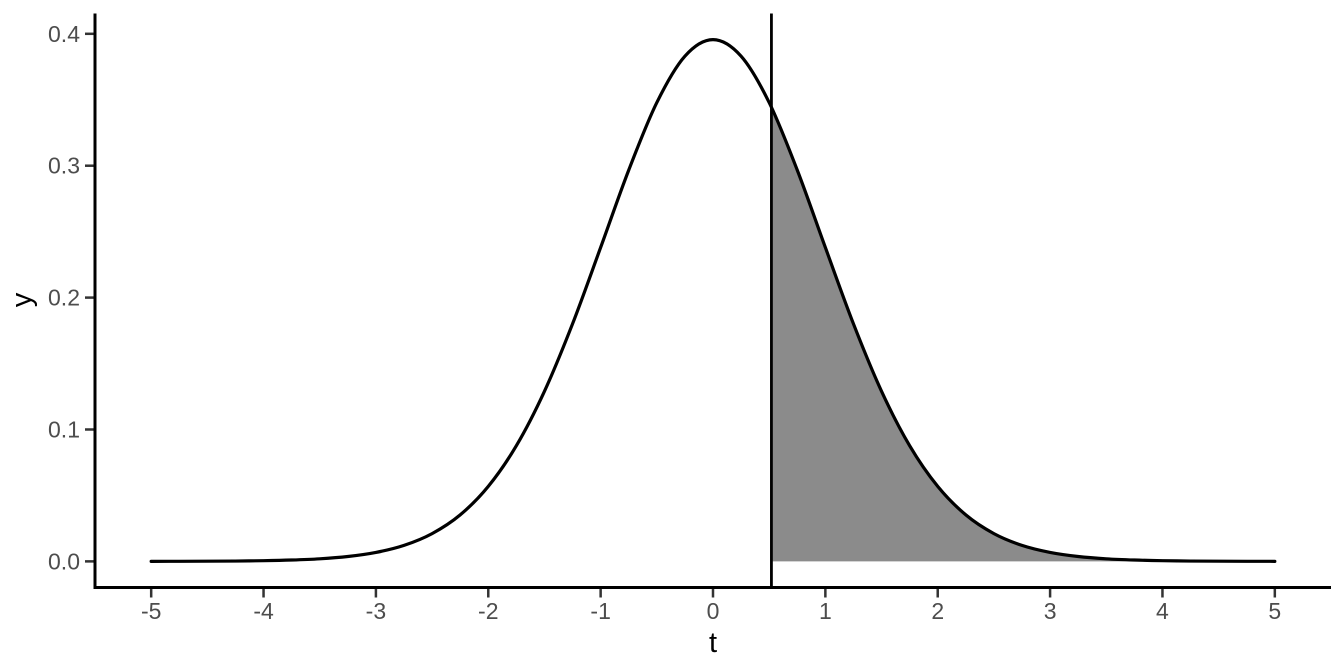  What do you see at coordinates (64, 561) in the screenshot?
I see `y-tick-label: 0.0` at bounding box center [64, 561].